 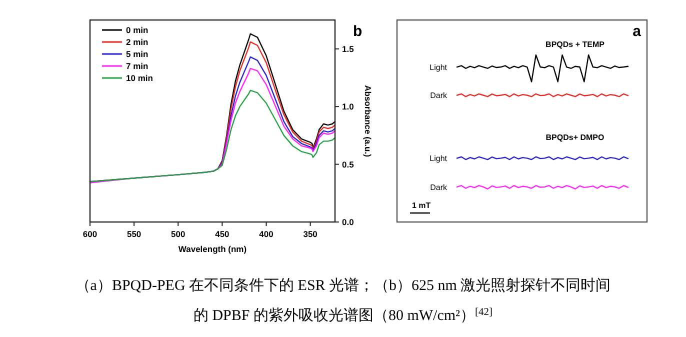 I want to click on y-tick-label: 0.5, so click(x=348, y=164).